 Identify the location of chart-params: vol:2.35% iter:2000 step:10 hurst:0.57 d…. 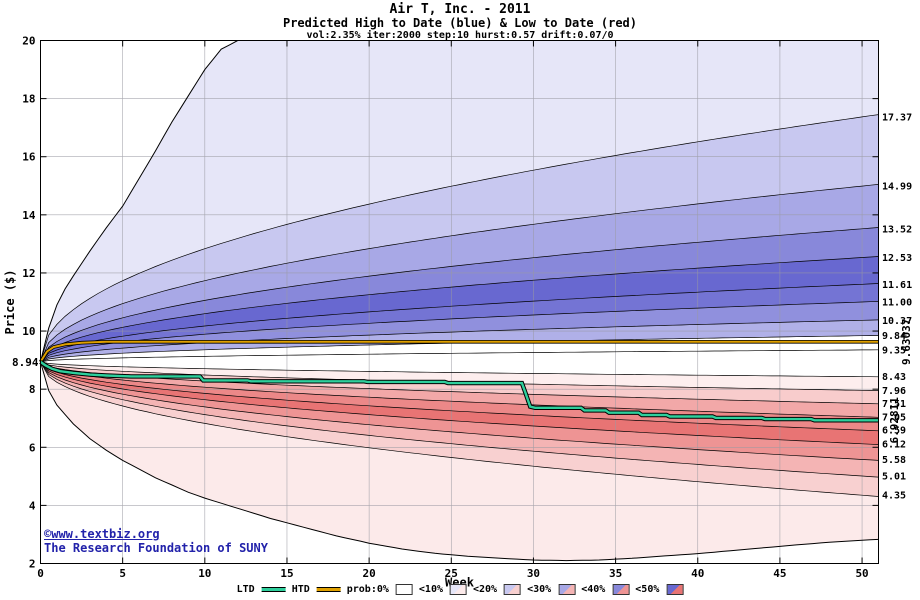
(460, 35).